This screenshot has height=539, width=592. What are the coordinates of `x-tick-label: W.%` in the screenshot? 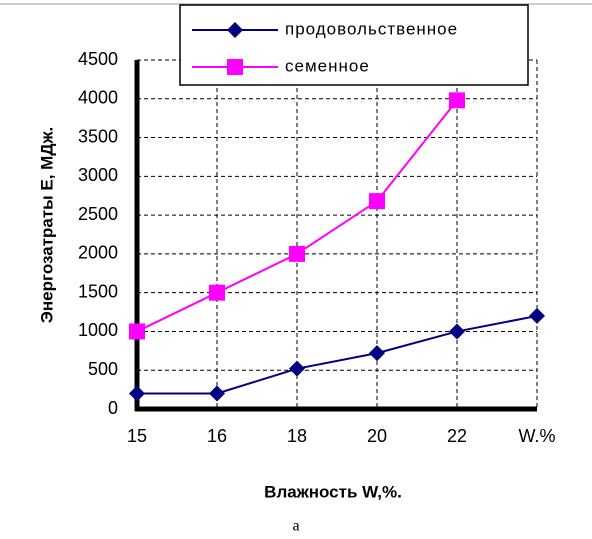 It's located at (536, 436).